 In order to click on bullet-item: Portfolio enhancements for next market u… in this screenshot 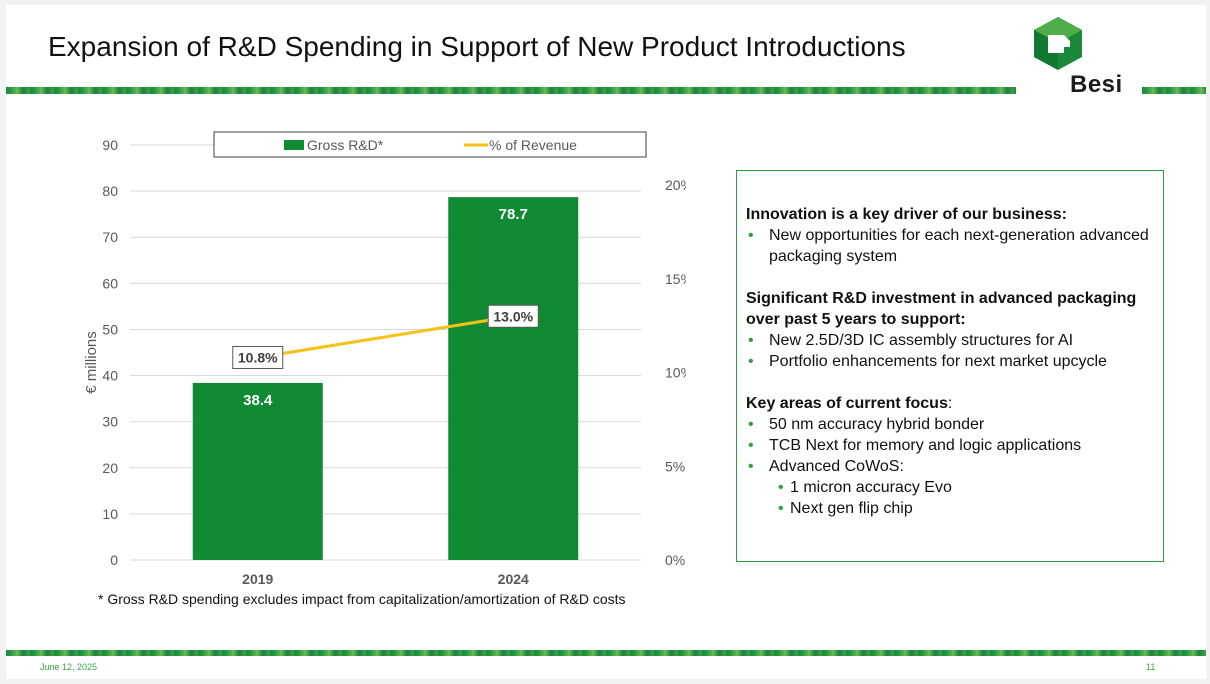, I will do `click(950, 361)`.